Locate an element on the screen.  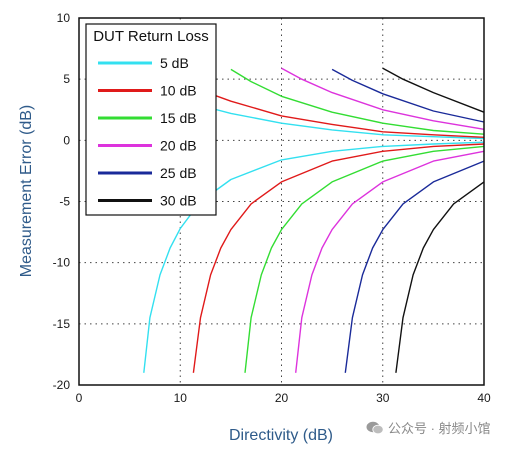
x-tick-label: 40 is located at coordinates (484, 398).